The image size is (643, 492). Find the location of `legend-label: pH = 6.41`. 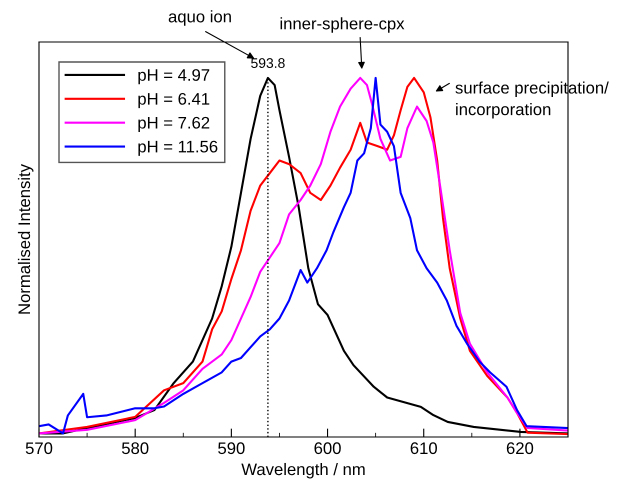

legend-label: pH = 6.41 is located at coordinates (174, 100).